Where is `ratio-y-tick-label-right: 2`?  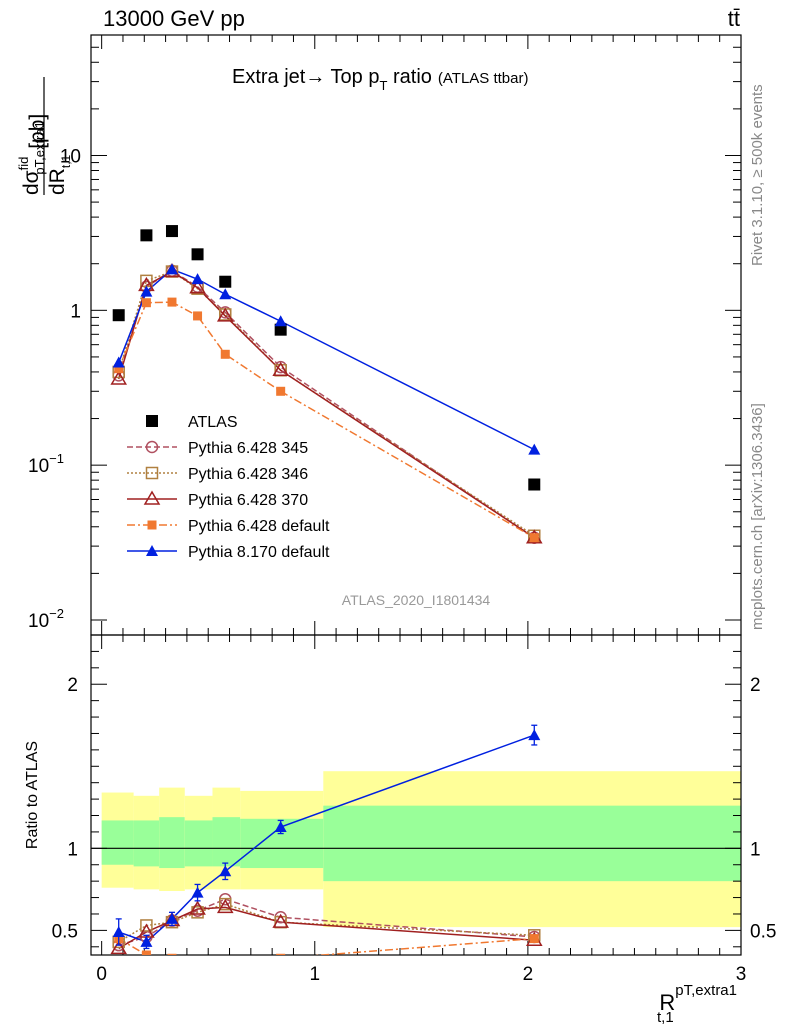 ratio-y-tick-label-right: 2 is located at coordinates (755, 685).